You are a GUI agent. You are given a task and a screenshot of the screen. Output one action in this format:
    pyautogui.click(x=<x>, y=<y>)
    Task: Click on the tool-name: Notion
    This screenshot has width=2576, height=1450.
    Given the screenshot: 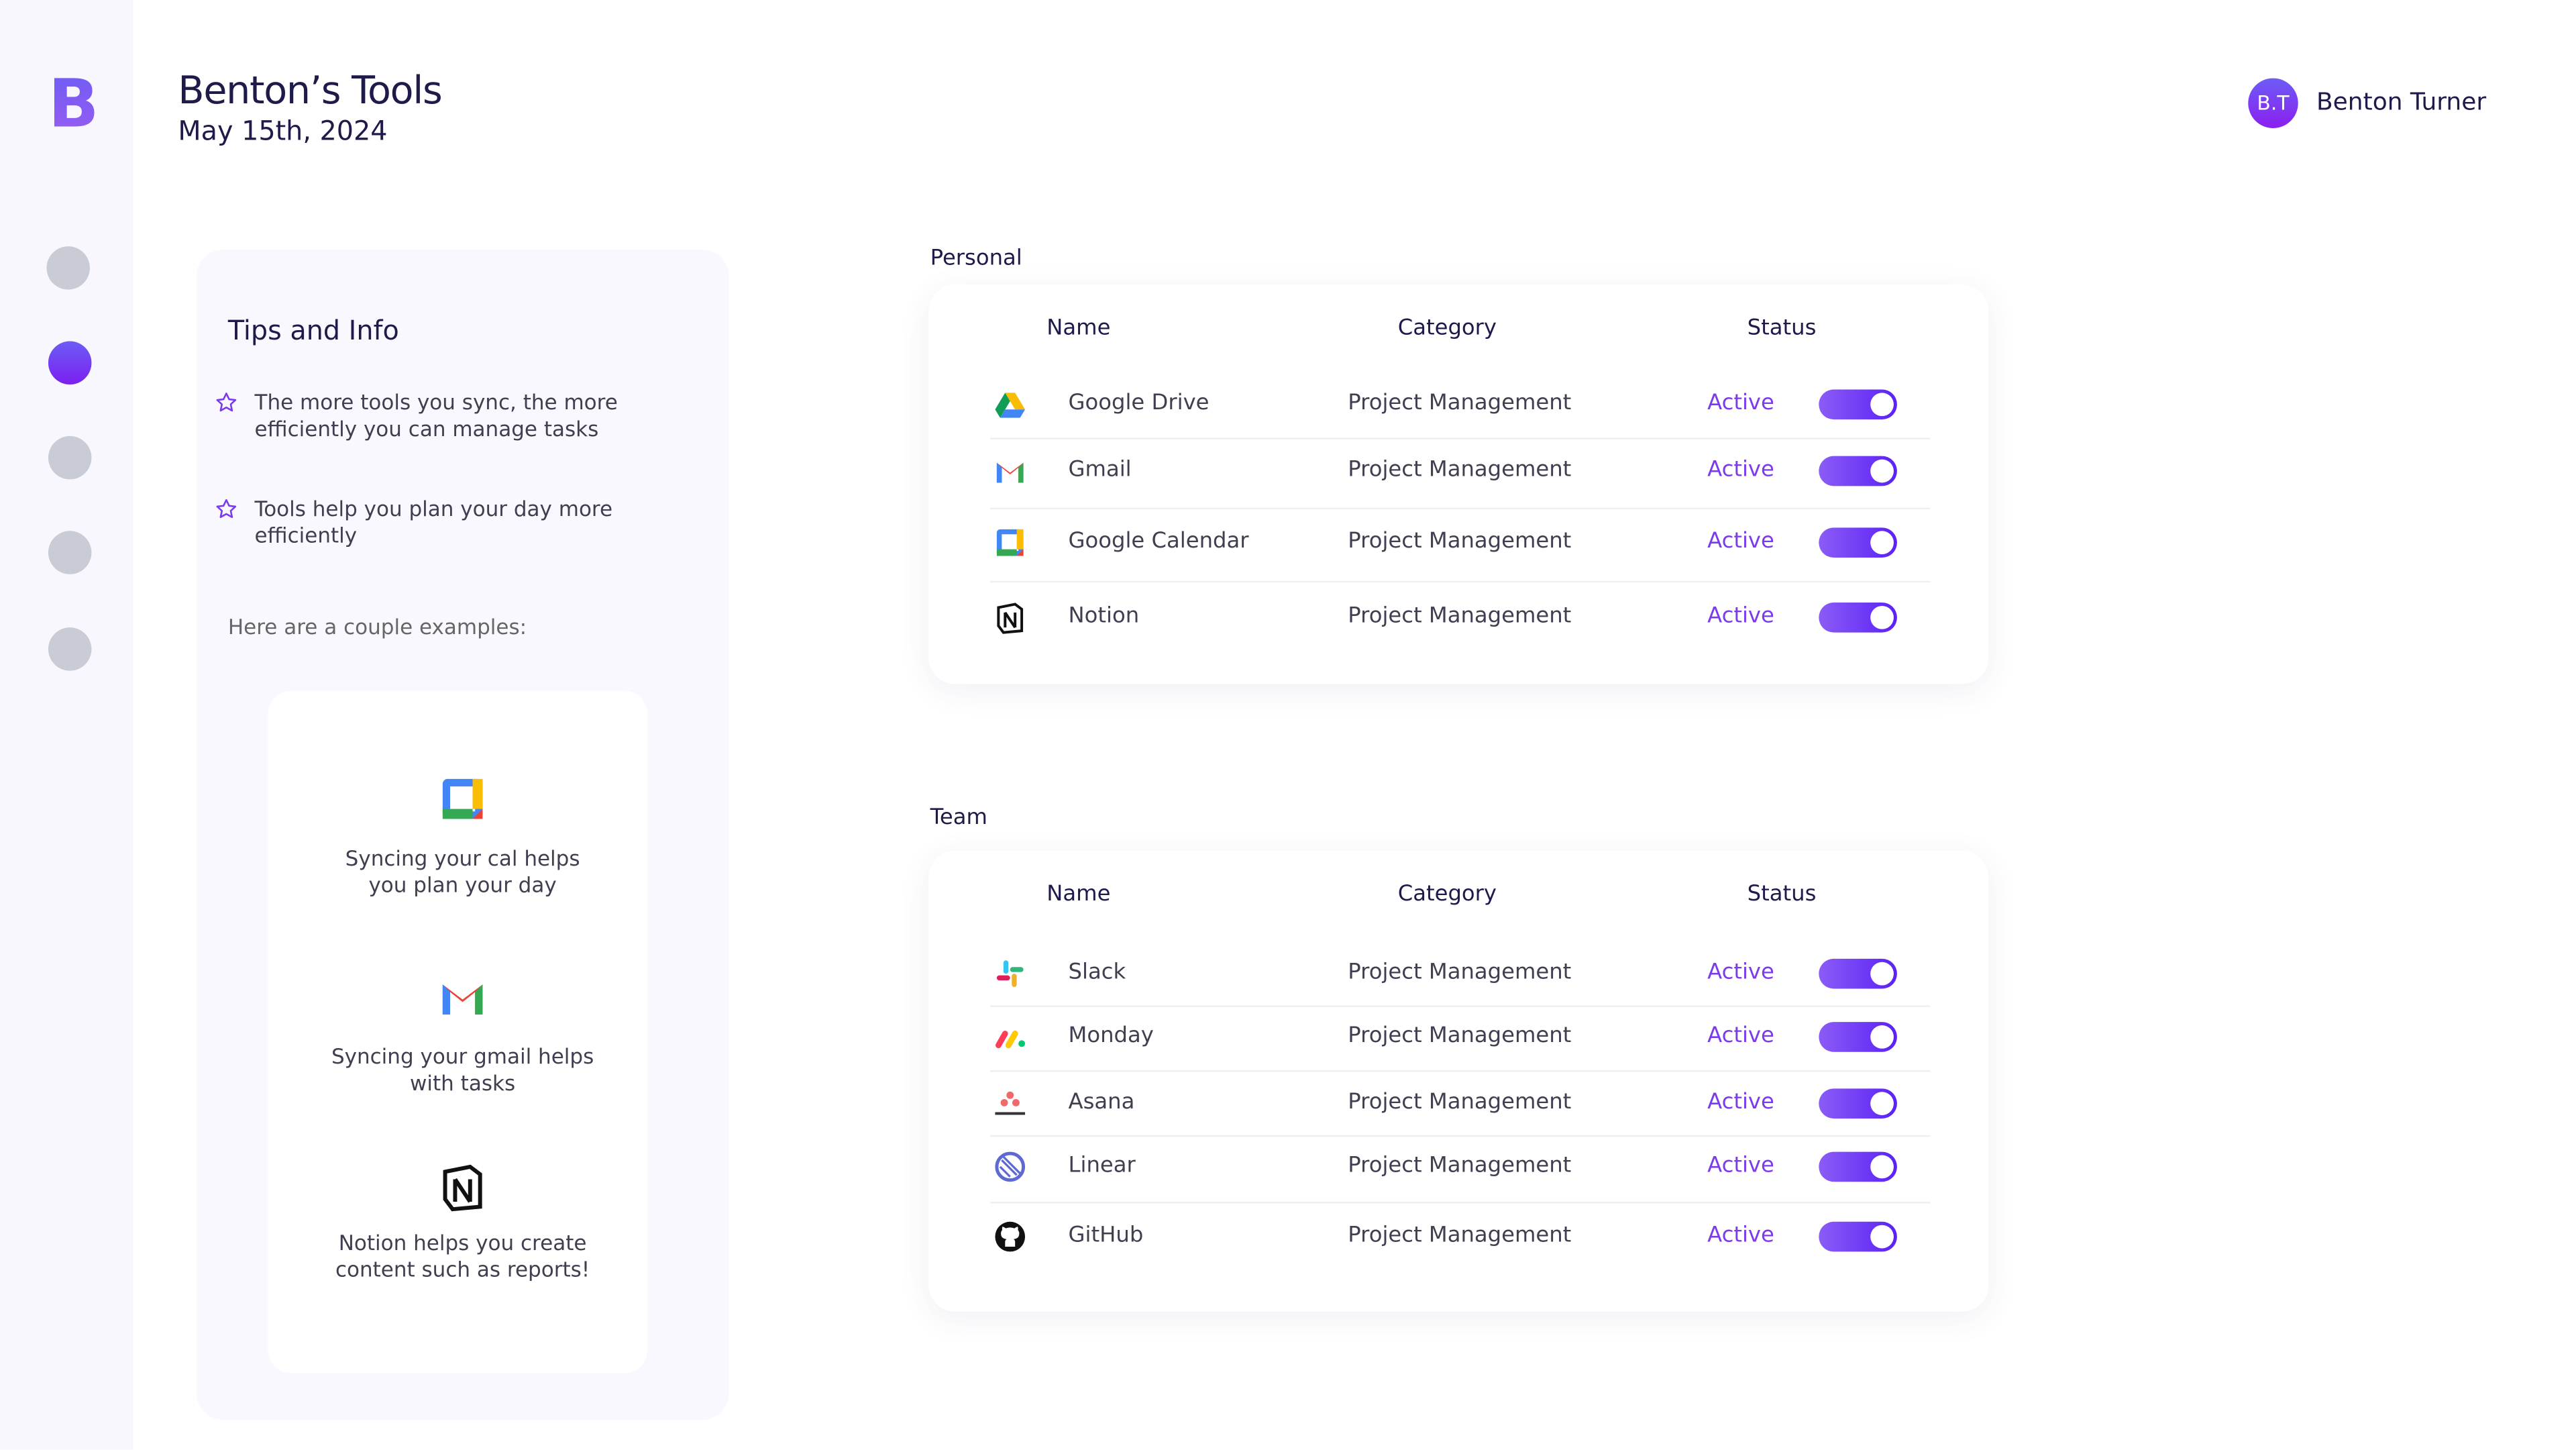 What is the action you would take?
    pyautogui.click(x=1104, y=616)
    